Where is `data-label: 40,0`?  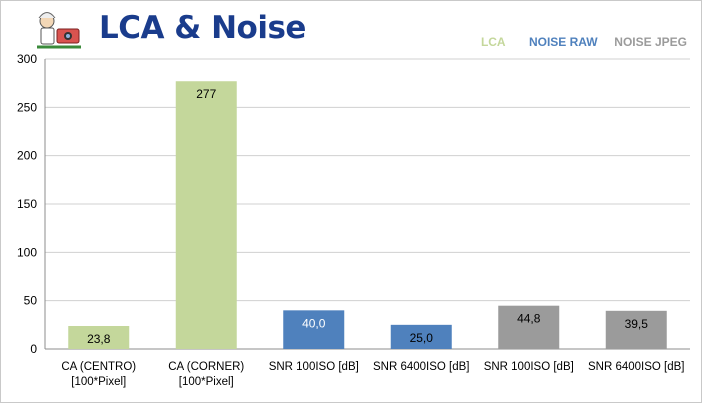 data-label: 40,0 is located at coordinates (314, 323).